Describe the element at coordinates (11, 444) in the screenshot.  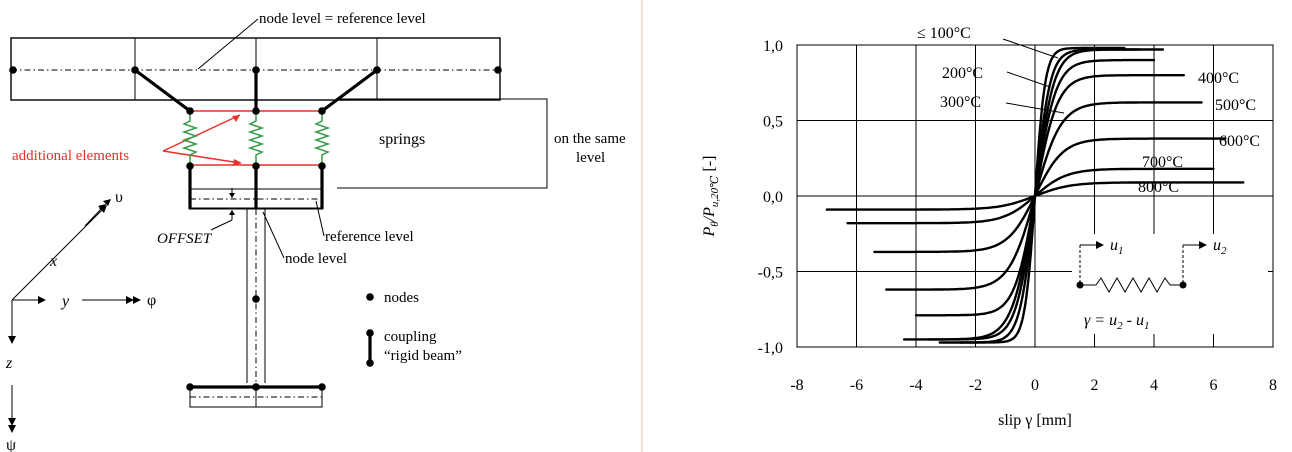
I see `psi-label: ψ` at that location.